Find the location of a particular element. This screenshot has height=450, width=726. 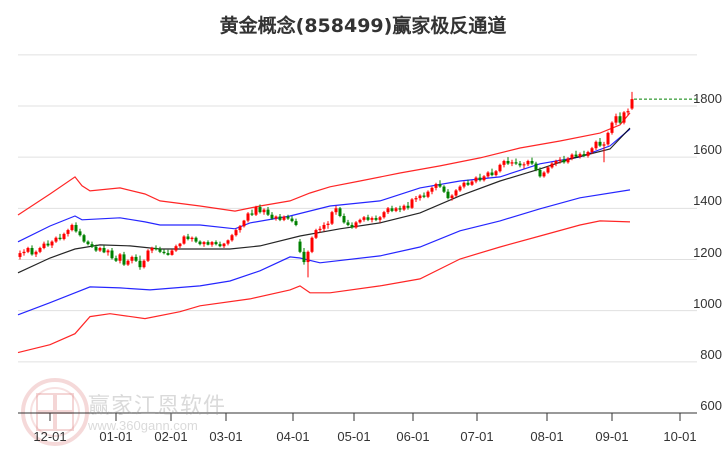

y-tick-label: 800 is located at coordinates (711, 354).